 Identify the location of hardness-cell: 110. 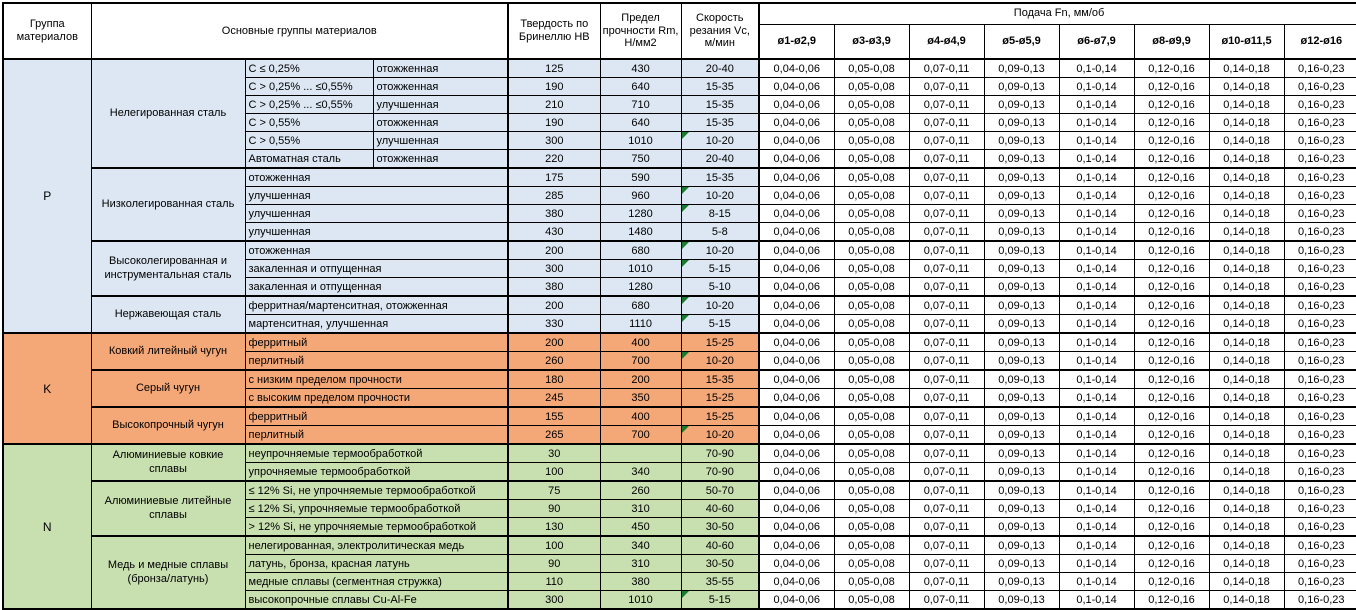
(554, 581).